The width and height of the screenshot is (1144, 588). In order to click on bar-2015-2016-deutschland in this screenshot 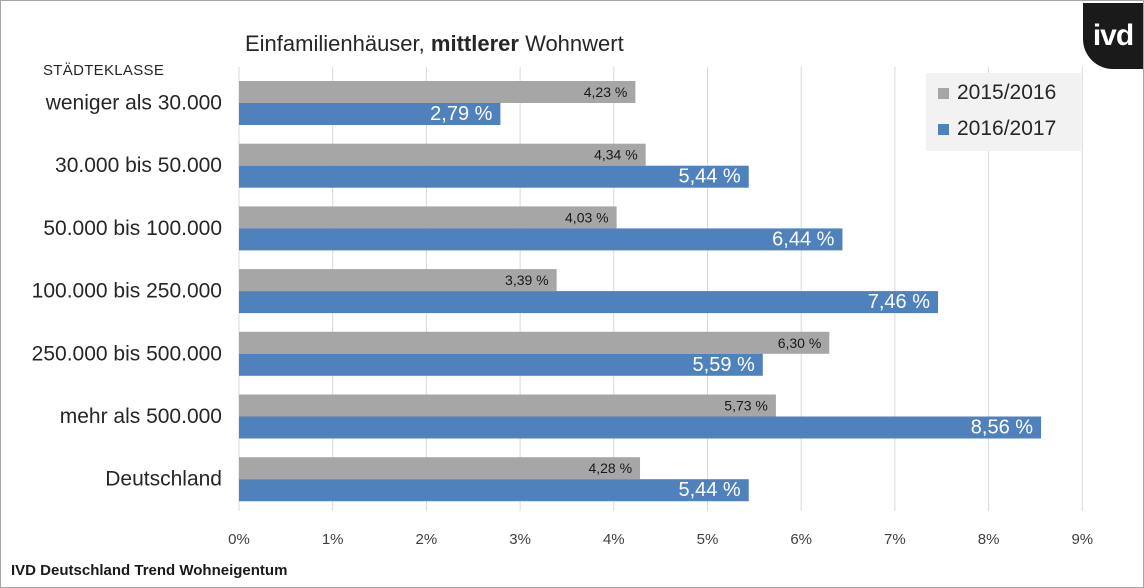, I will do `click(440, 468)`.